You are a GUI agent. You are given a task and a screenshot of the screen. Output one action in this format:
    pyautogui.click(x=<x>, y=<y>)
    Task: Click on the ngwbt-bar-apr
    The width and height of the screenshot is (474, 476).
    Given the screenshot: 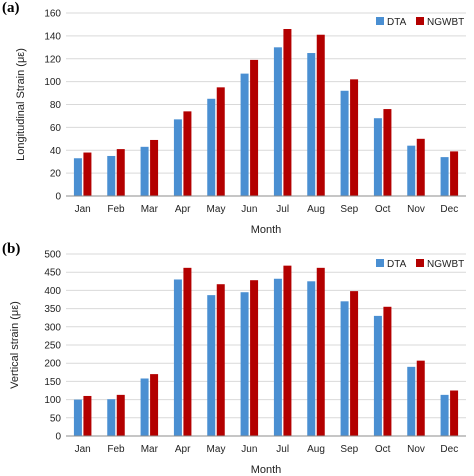 What is the action you would take?
    pyautogui.click(x=187, y=351)
    